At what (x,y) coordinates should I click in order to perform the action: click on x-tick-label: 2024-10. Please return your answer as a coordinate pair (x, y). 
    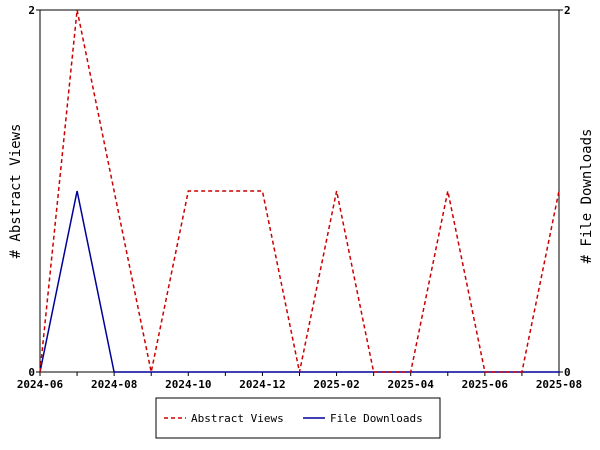
    Looking at the image, I should click on (188, 384).